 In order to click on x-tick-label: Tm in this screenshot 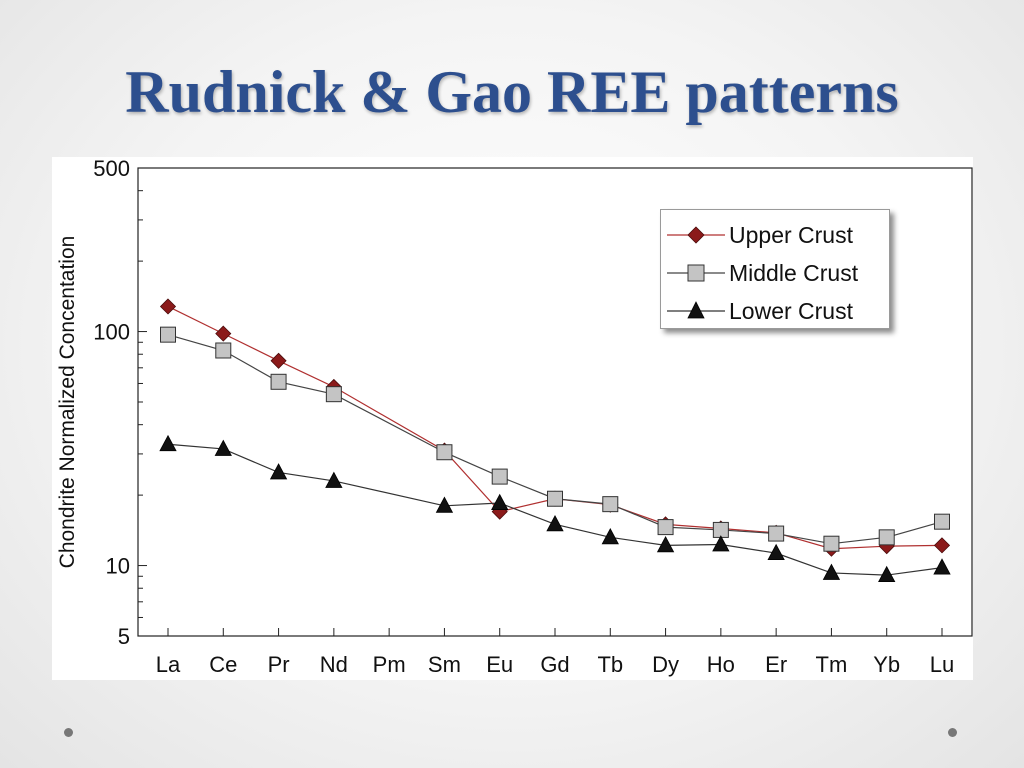, I will do `click(832, 664)`.